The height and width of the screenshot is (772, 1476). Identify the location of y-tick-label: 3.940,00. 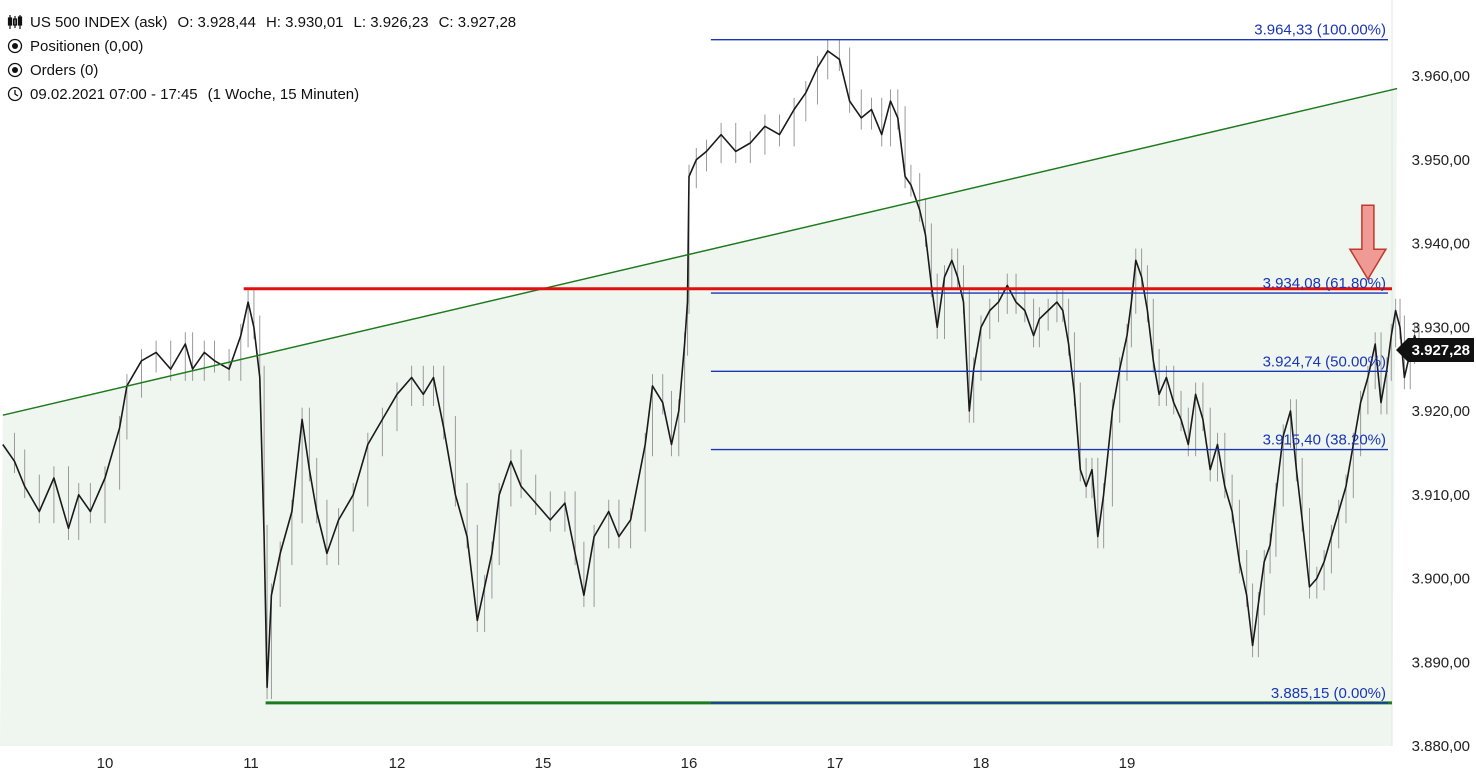
(1441, 244).